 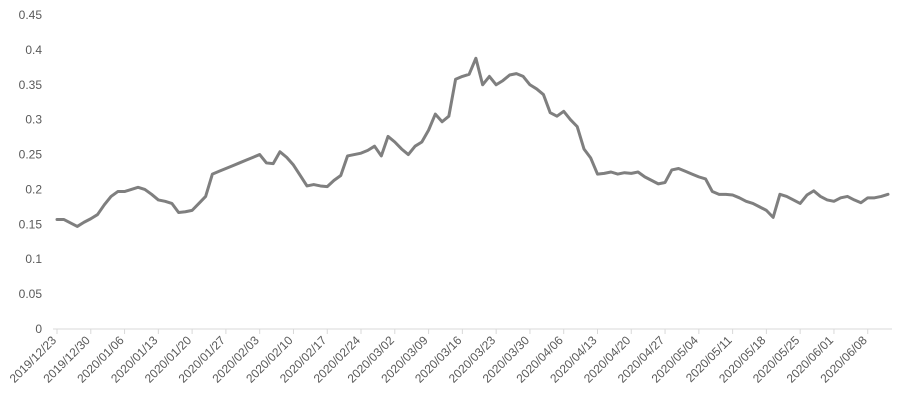 I want to click on y-tick-label: 0.2, so click(x=33, y=189).